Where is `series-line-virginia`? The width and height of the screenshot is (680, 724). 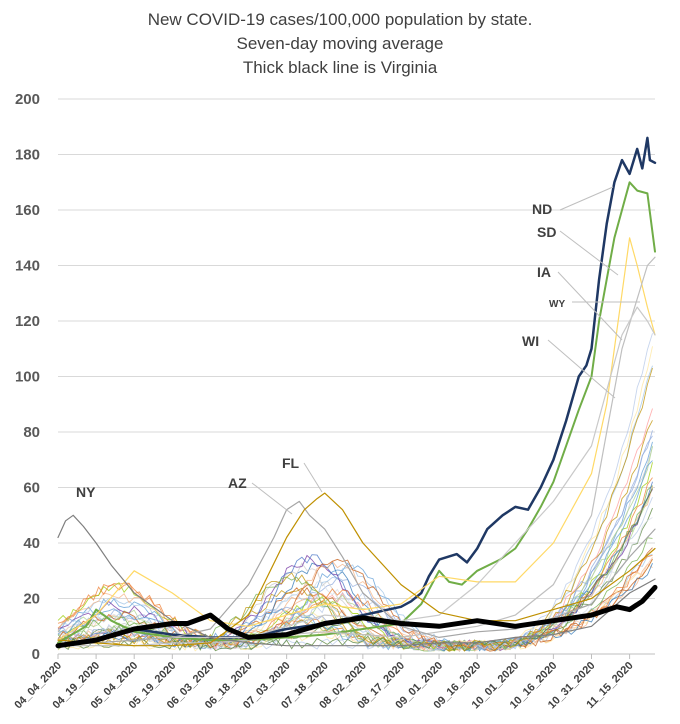
series-line-virginia is located at coordinates (356, 616).